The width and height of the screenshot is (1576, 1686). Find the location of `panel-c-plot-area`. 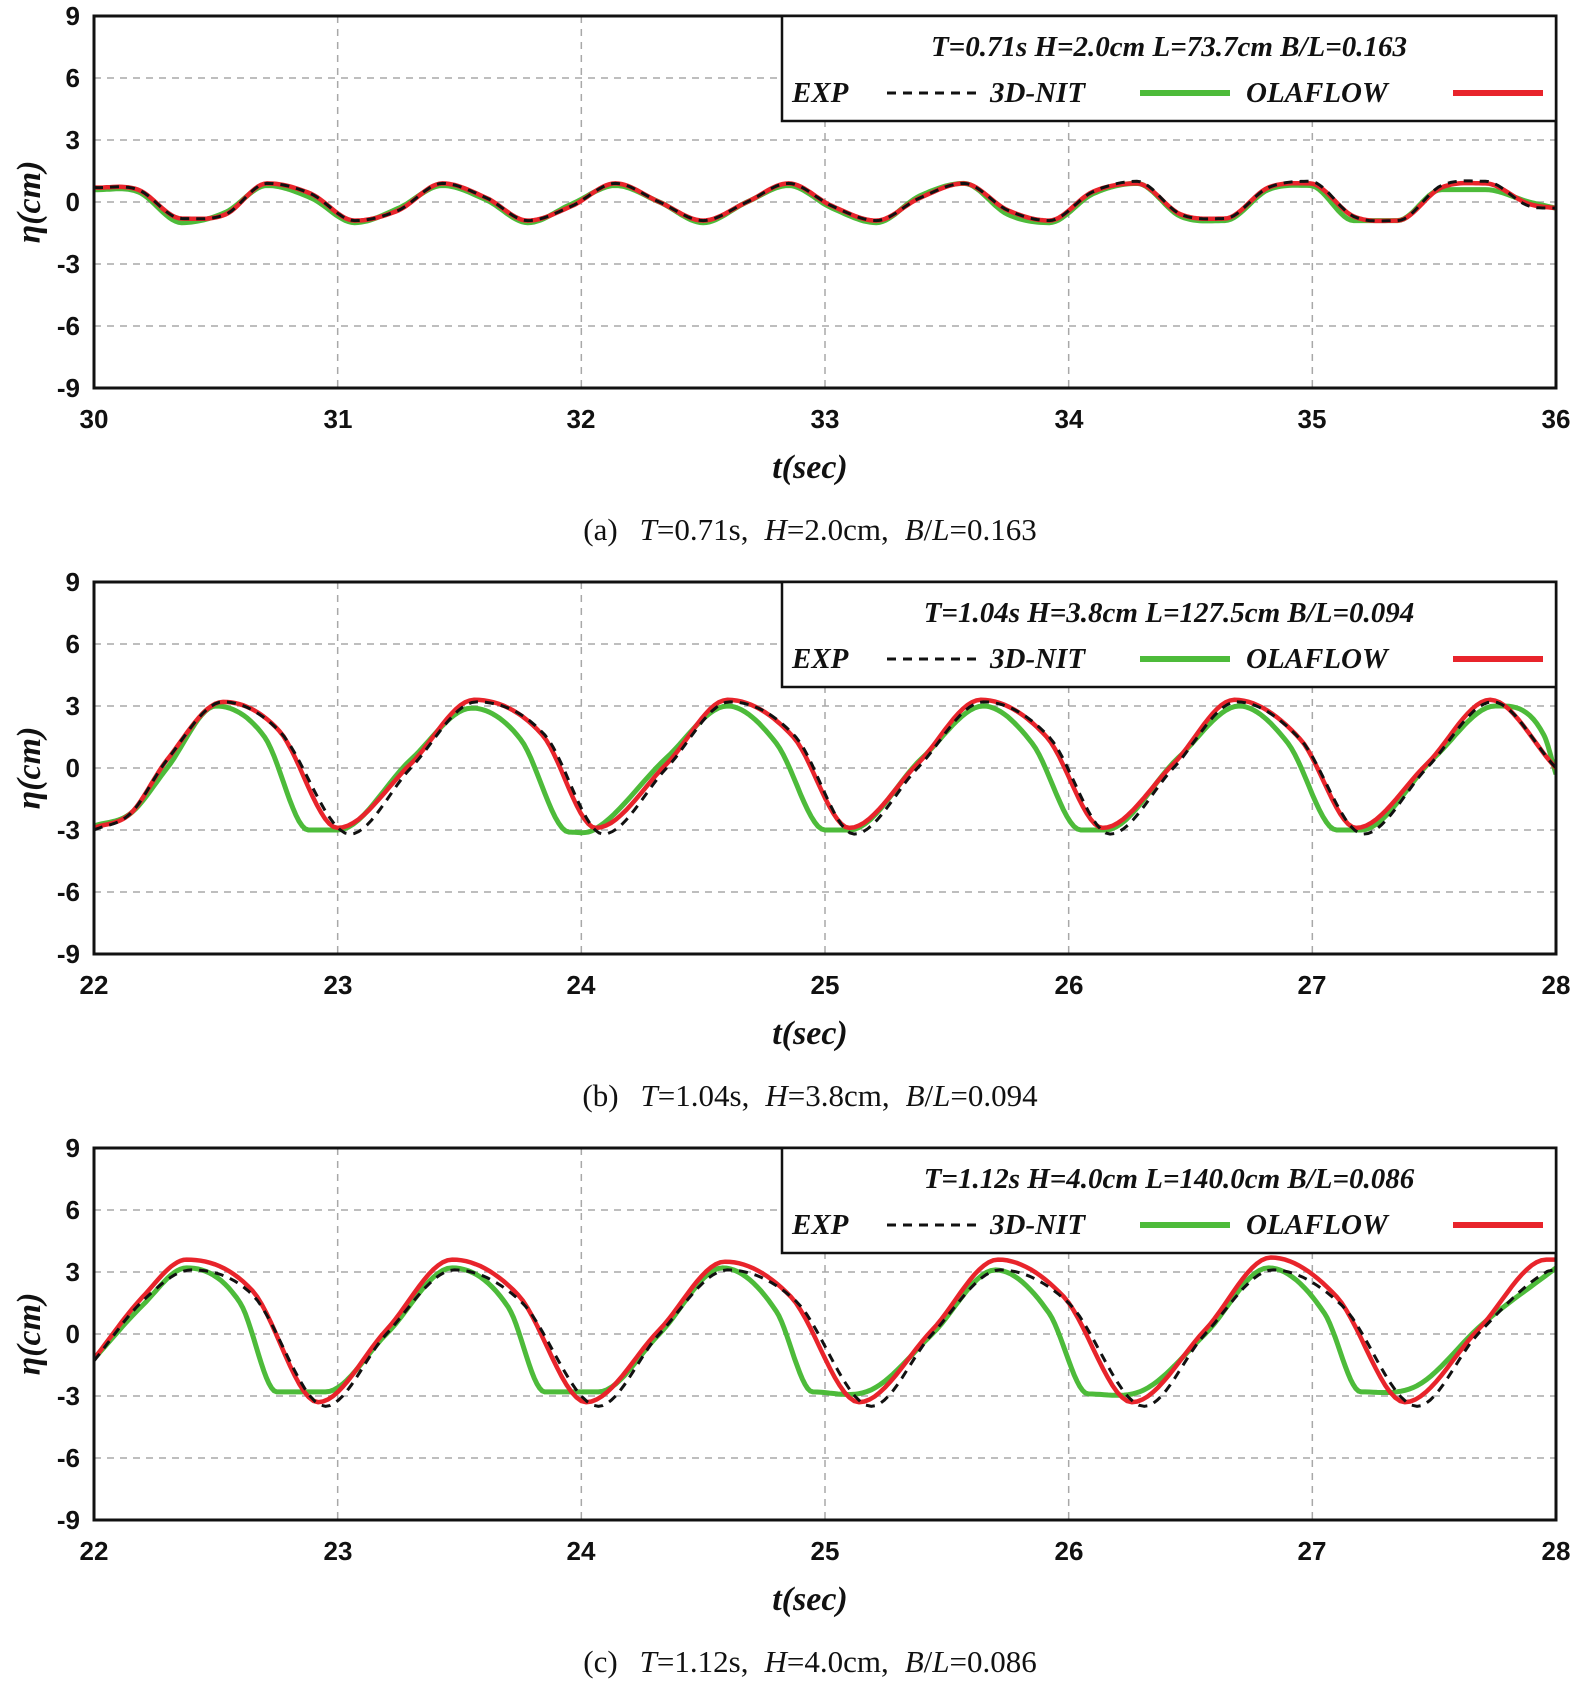

panel-c-plot-area is located at coordinates (825, 1331).